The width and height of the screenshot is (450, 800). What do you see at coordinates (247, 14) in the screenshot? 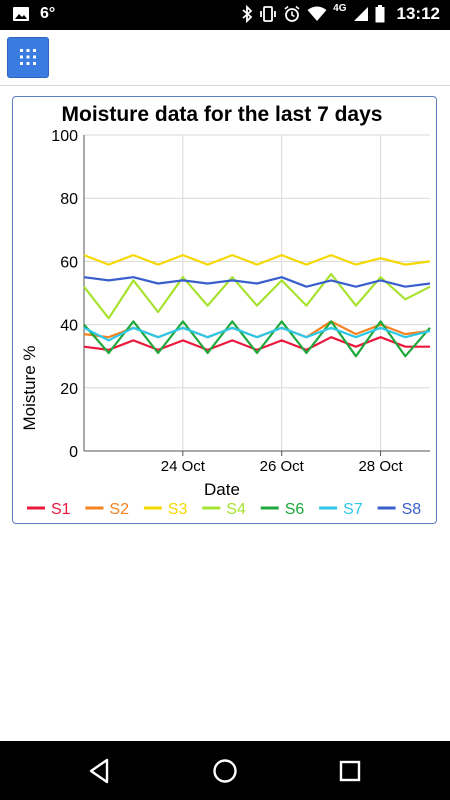
I see `bluetooth-icon` at bounding box center [247, 14].